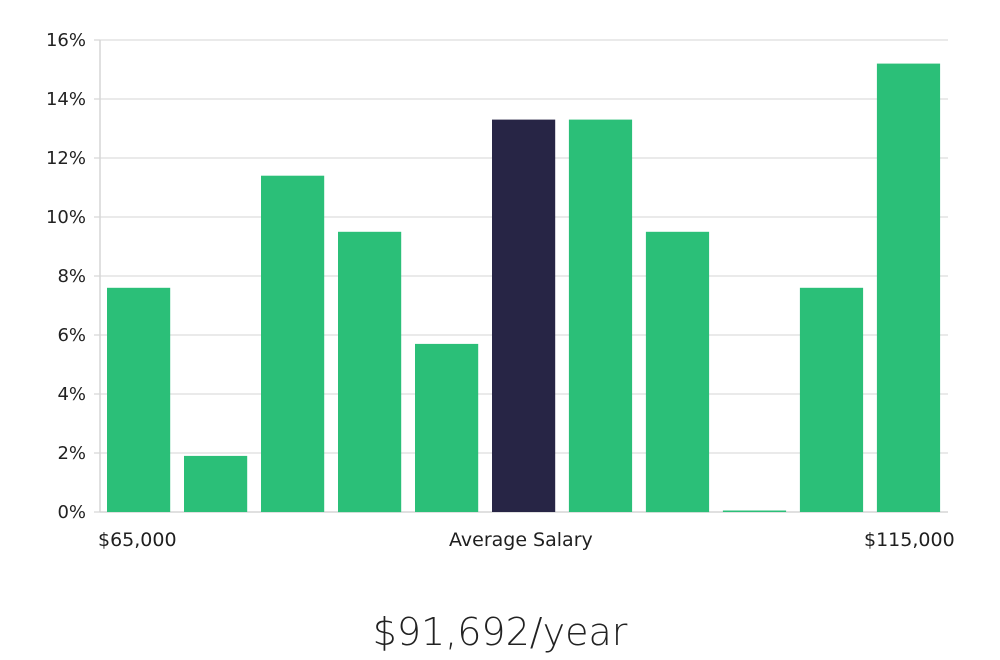  Describe the element at coordinates (66, 99) in the screenshot. I see `y-tick-label: 14%` at that location.